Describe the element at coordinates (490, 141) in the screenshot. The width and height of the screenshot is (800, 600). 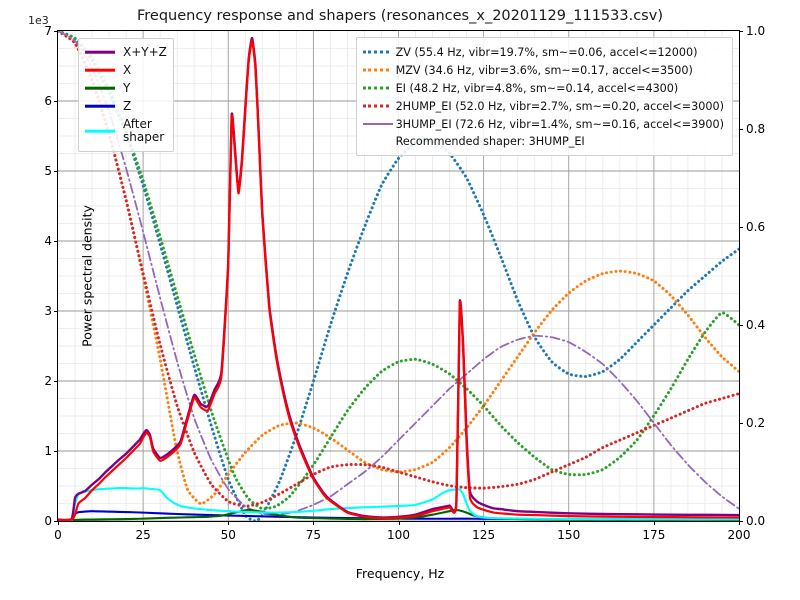
I see `recommended-shaper-note: Recommended shaper: 3HUMP_EI` at that location.